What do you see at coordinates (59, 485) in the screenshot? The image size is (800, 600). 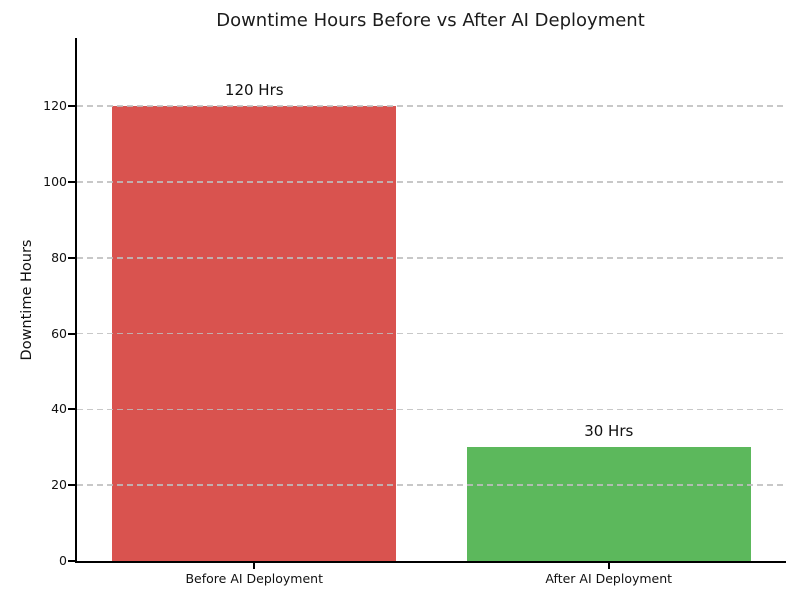 I see `y-tick-label: 20` at bounding box center [59, 485].